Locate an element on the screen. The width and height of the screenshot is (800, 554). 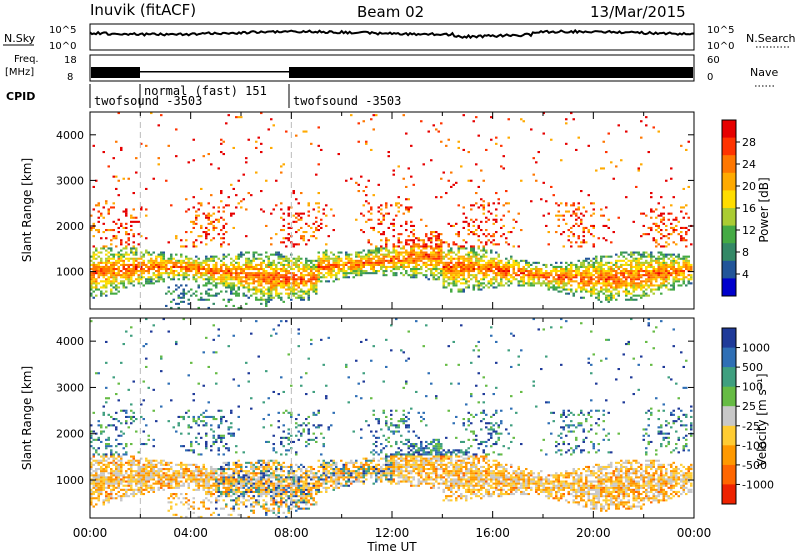
nave-label: Nave is located at coordinates (764, 72).